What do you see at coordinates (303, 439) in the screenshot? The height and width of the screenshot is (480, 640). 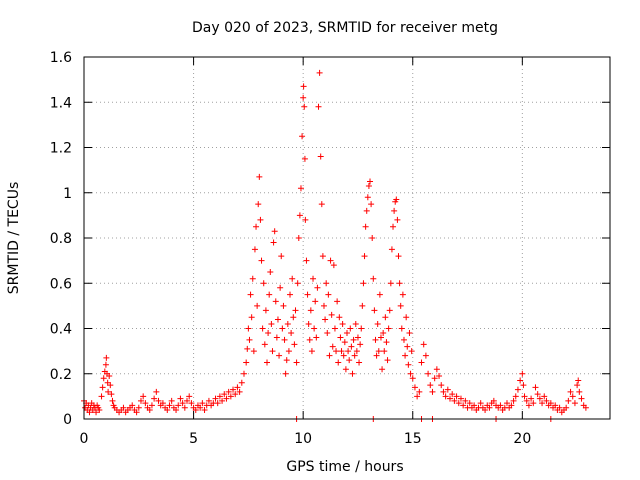 I see `x-tick-label: 10` at bounding box center [303, 439].